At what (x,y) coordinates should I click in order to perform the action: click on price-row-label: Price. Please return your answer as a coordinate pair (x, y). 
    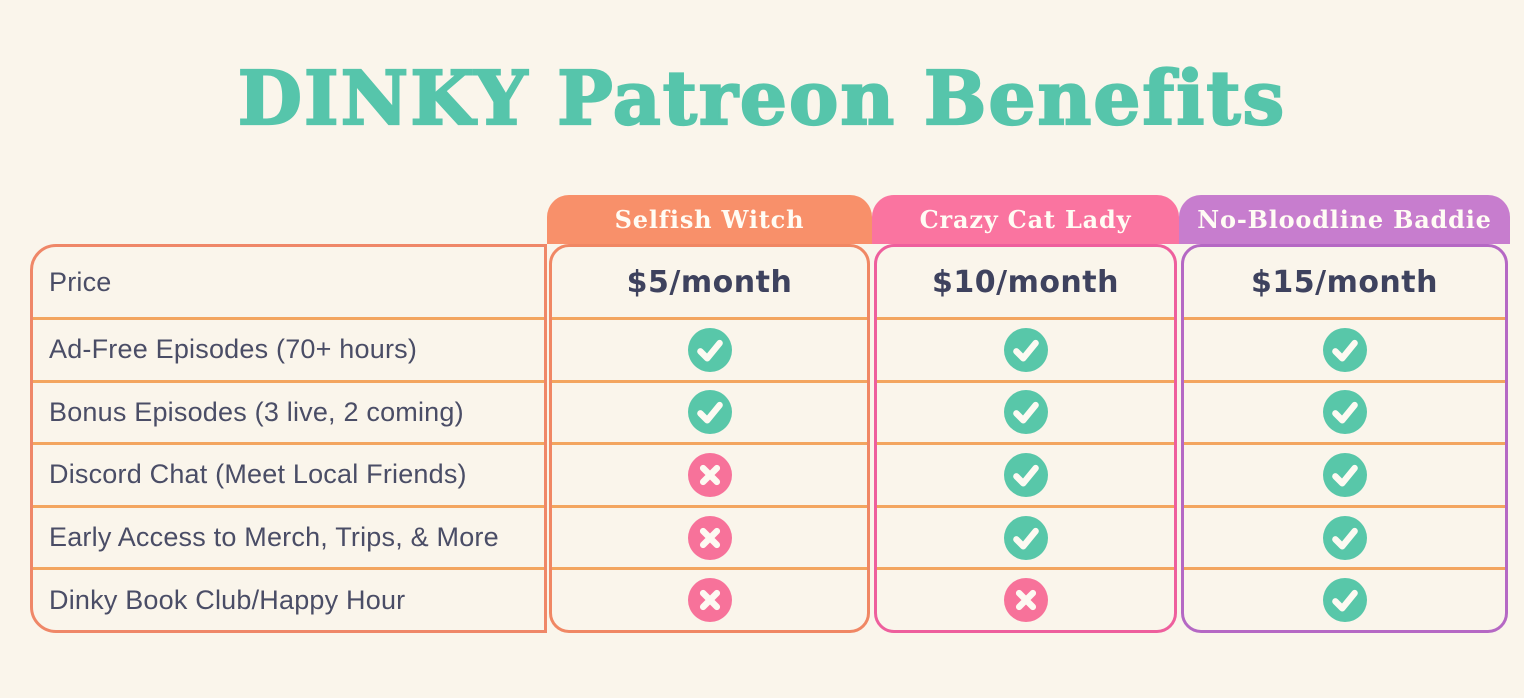
    Looking at the image, I should click on (80, 281).